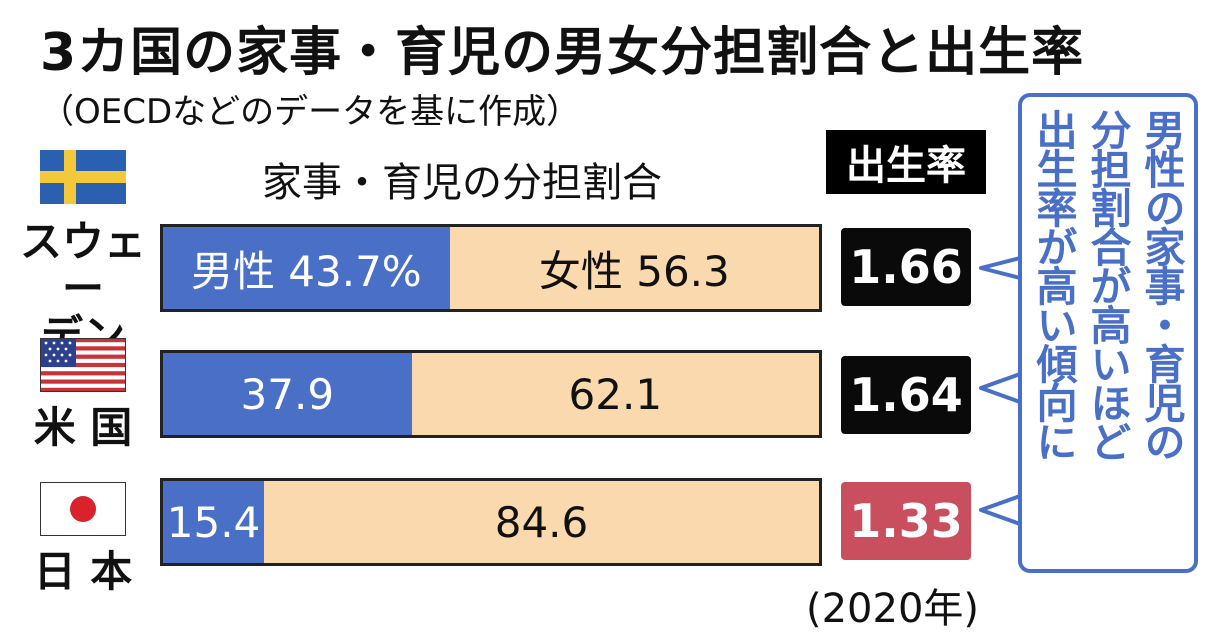 Image resolution: width=1220 pixels, height=636 pixels. I want to click on chart-title: 3カ国の家事・育児の男女分担割合と出生率, so click(562, 53).